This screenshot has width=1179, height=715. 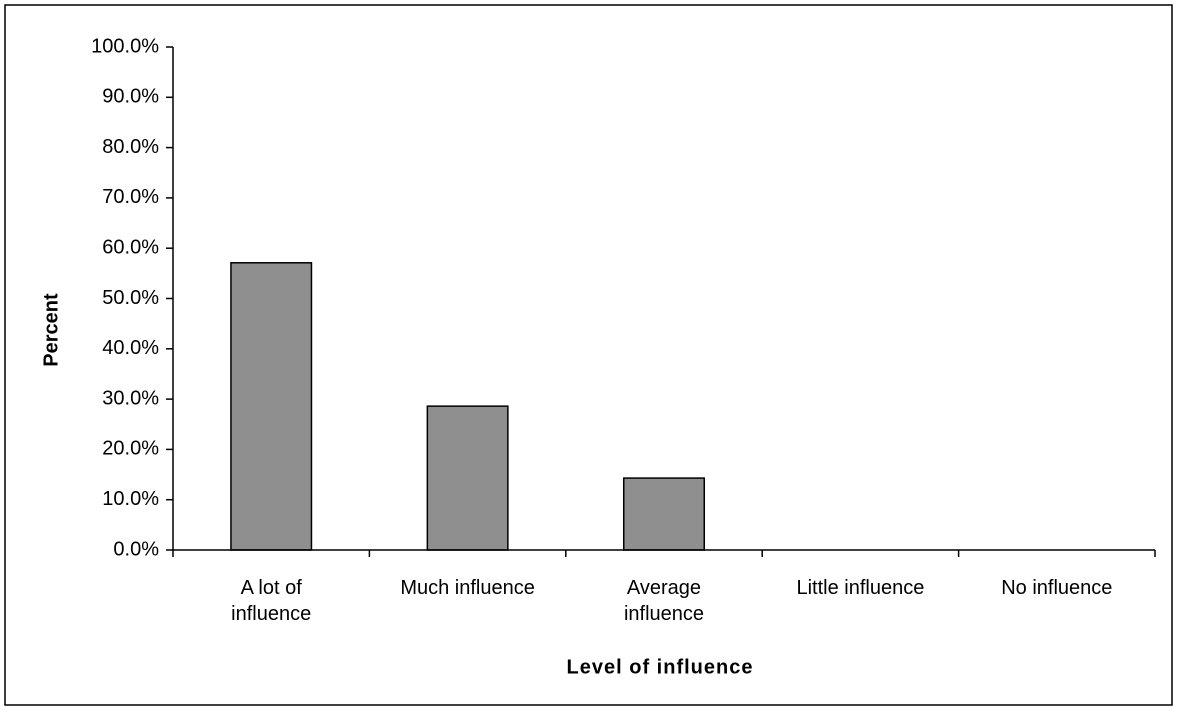 I want to click on x-tick-label: Little influence, so click(x=860, y=588).